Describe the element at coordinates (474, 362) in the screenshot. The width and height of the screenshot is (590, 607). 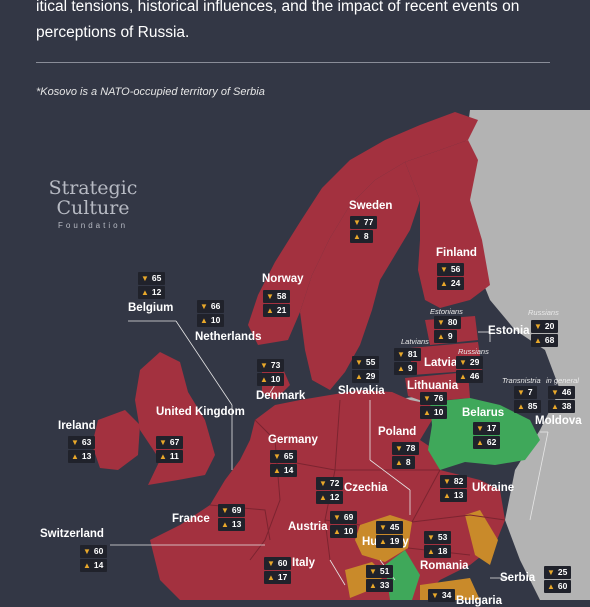
I see `latvia-2-negative-value: 29` at that location.